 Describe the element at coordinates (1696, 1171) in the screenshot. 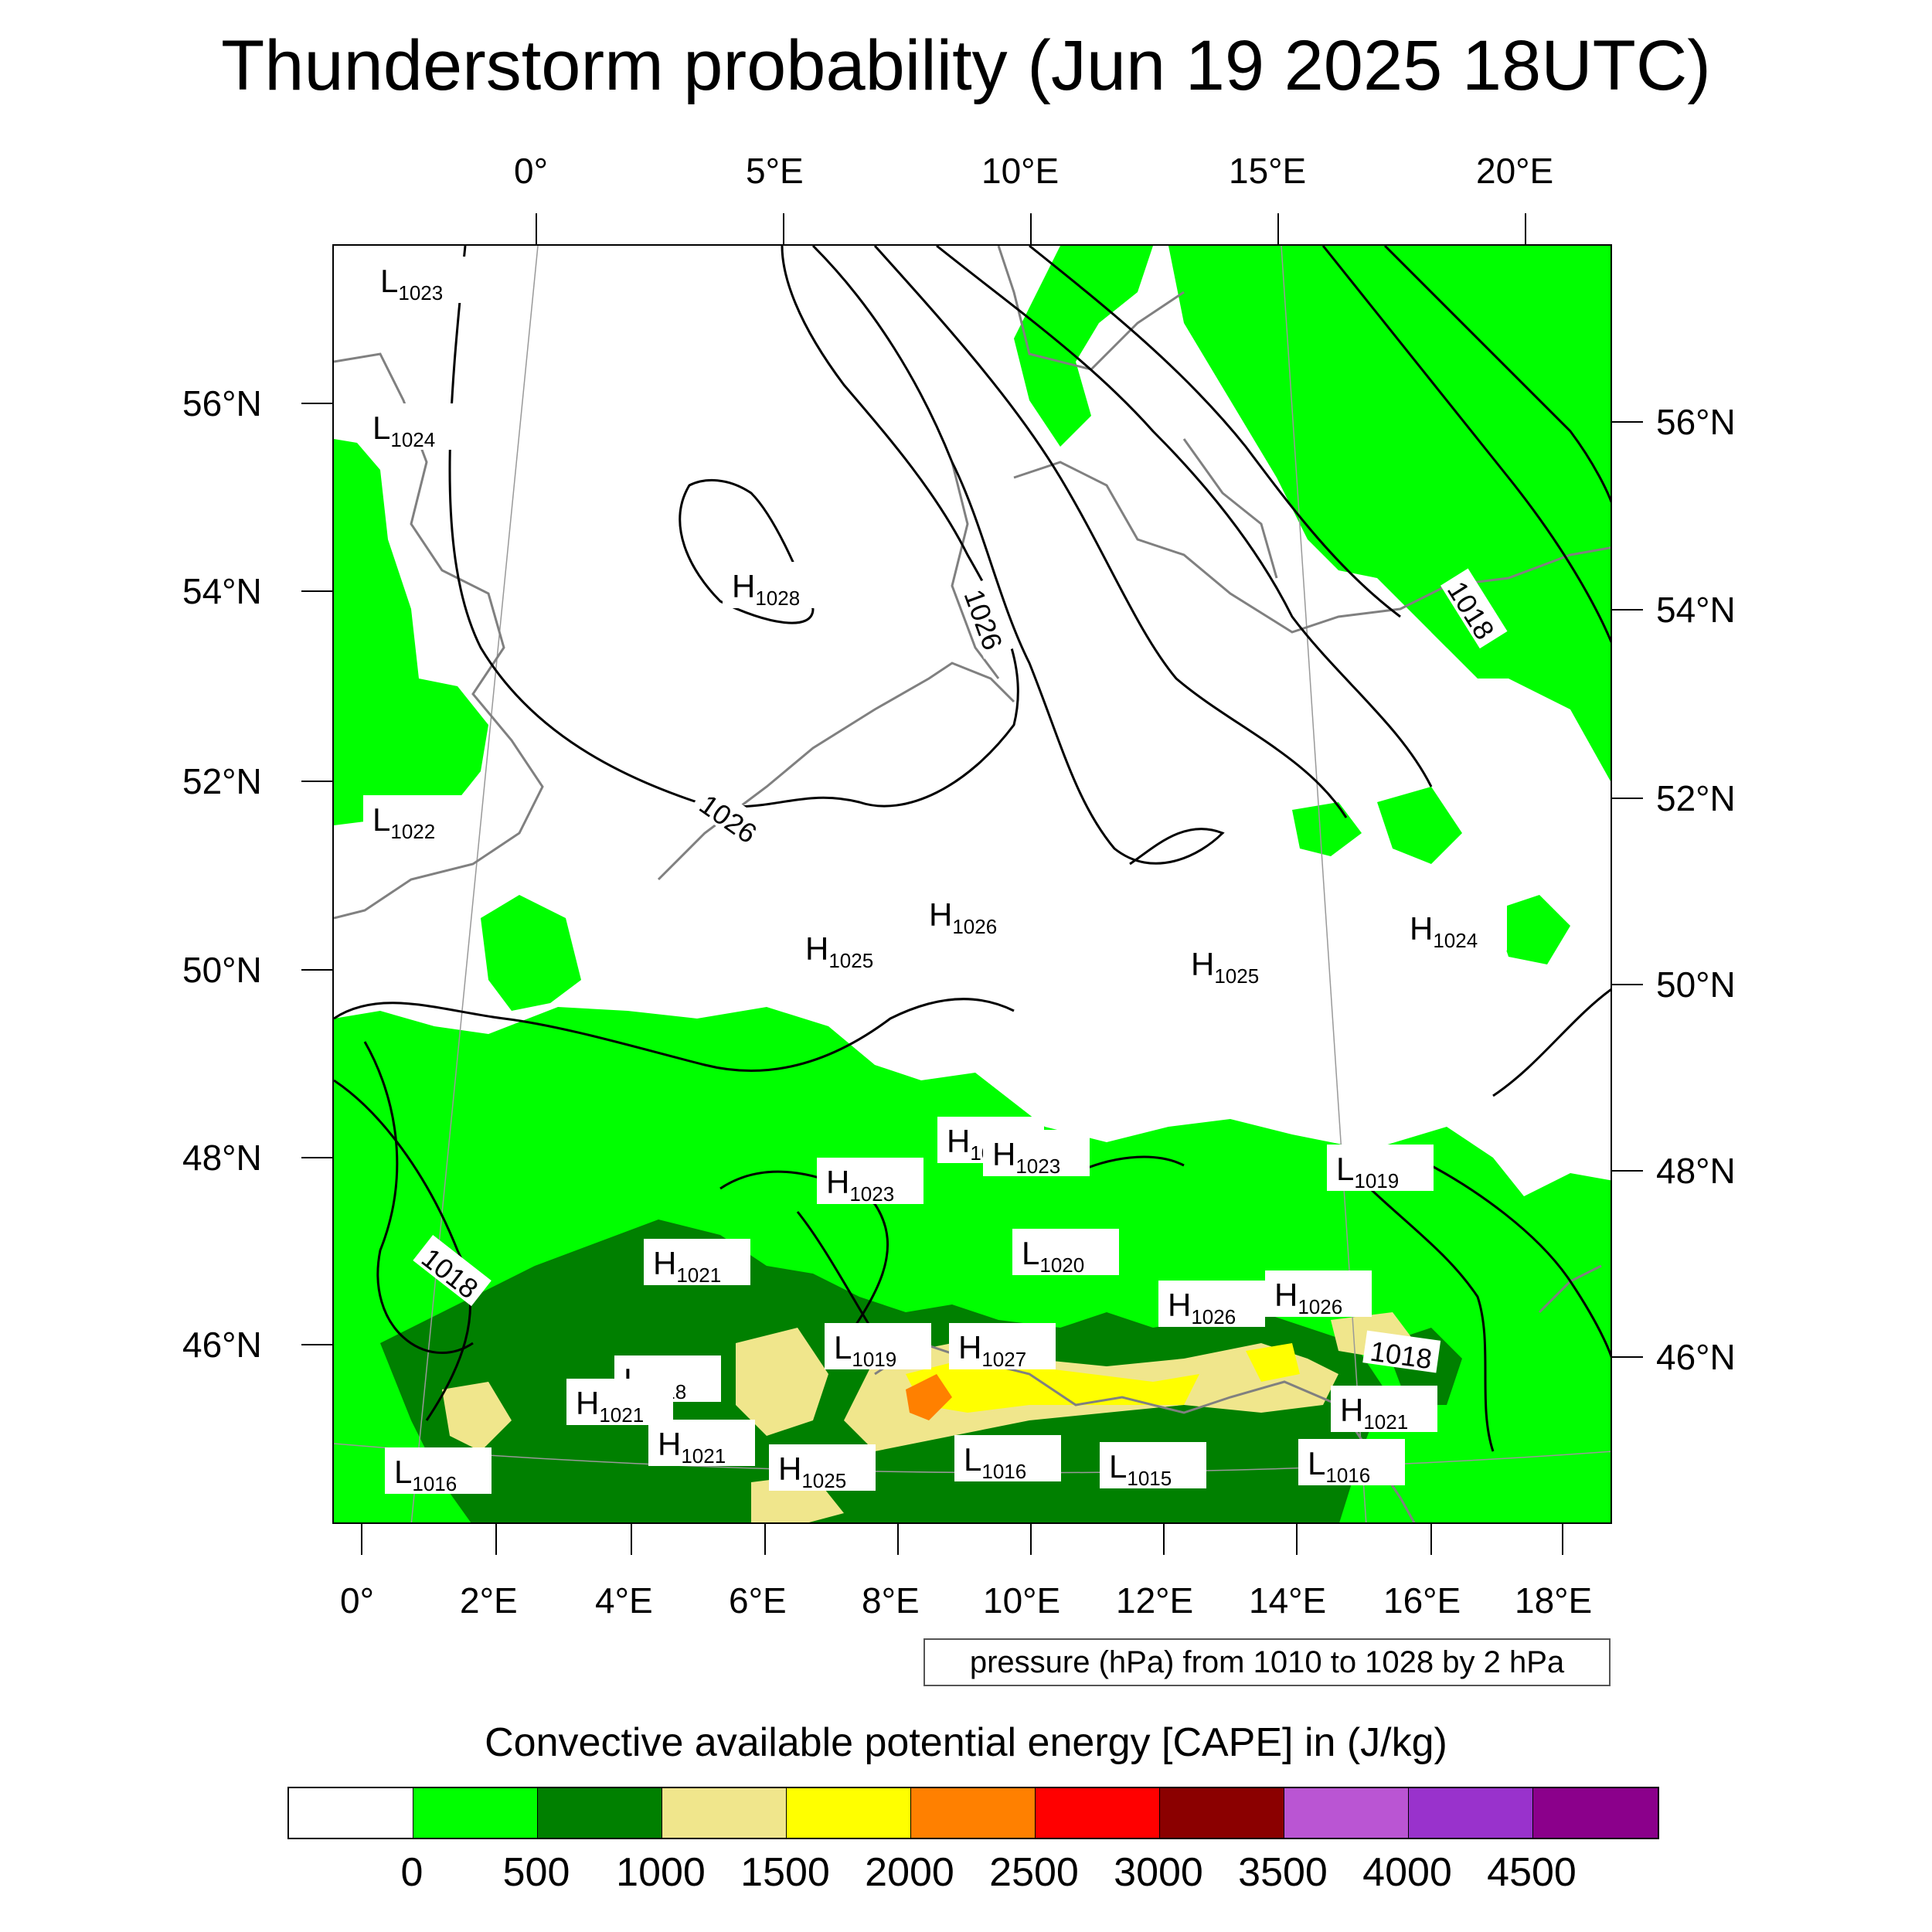

I see `right-axis-label: 48°N` at that location.